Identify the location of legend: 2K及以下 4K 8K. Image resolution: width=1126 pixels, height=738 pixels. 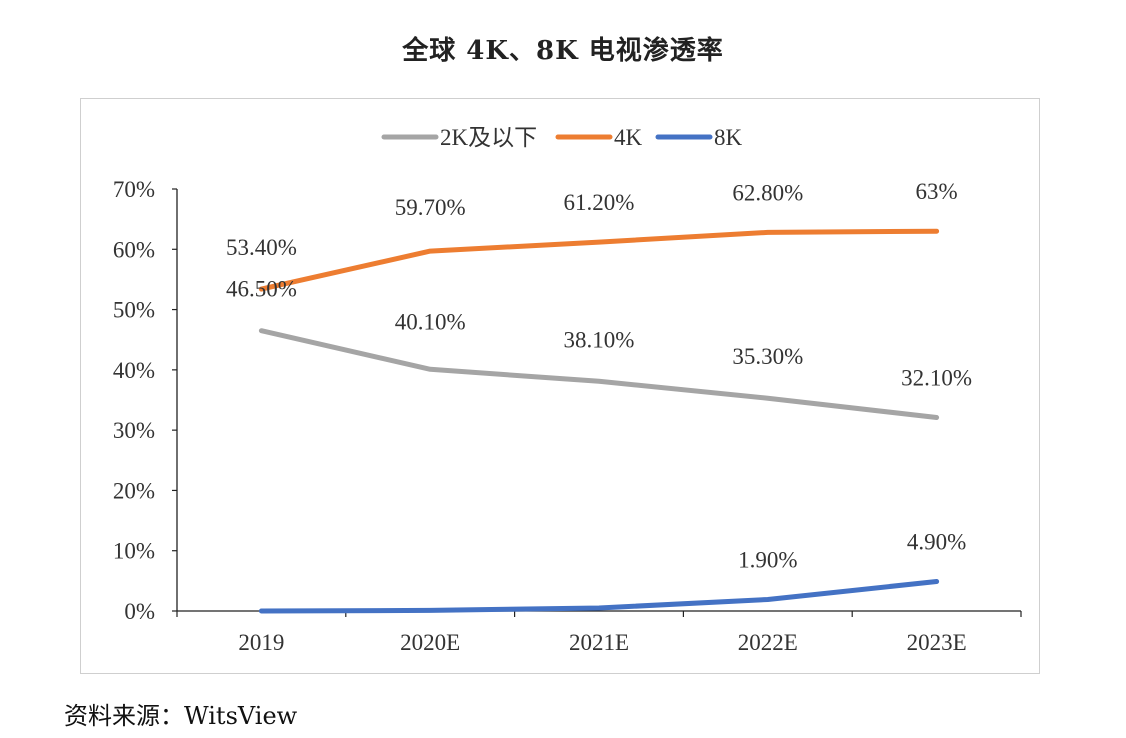
(562, 137).